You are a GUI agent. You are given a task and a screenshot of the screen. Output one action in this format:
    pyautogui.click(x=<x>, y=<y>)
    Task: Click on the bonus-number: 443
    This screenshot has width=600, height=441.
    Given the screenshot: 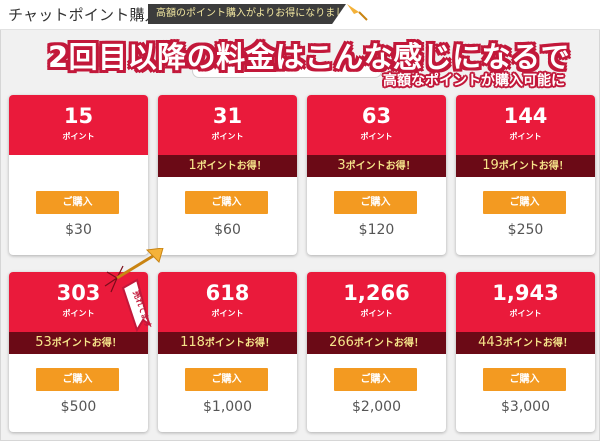 What is the action you would take?
    pyautogui.click(x=490, y=342)
    